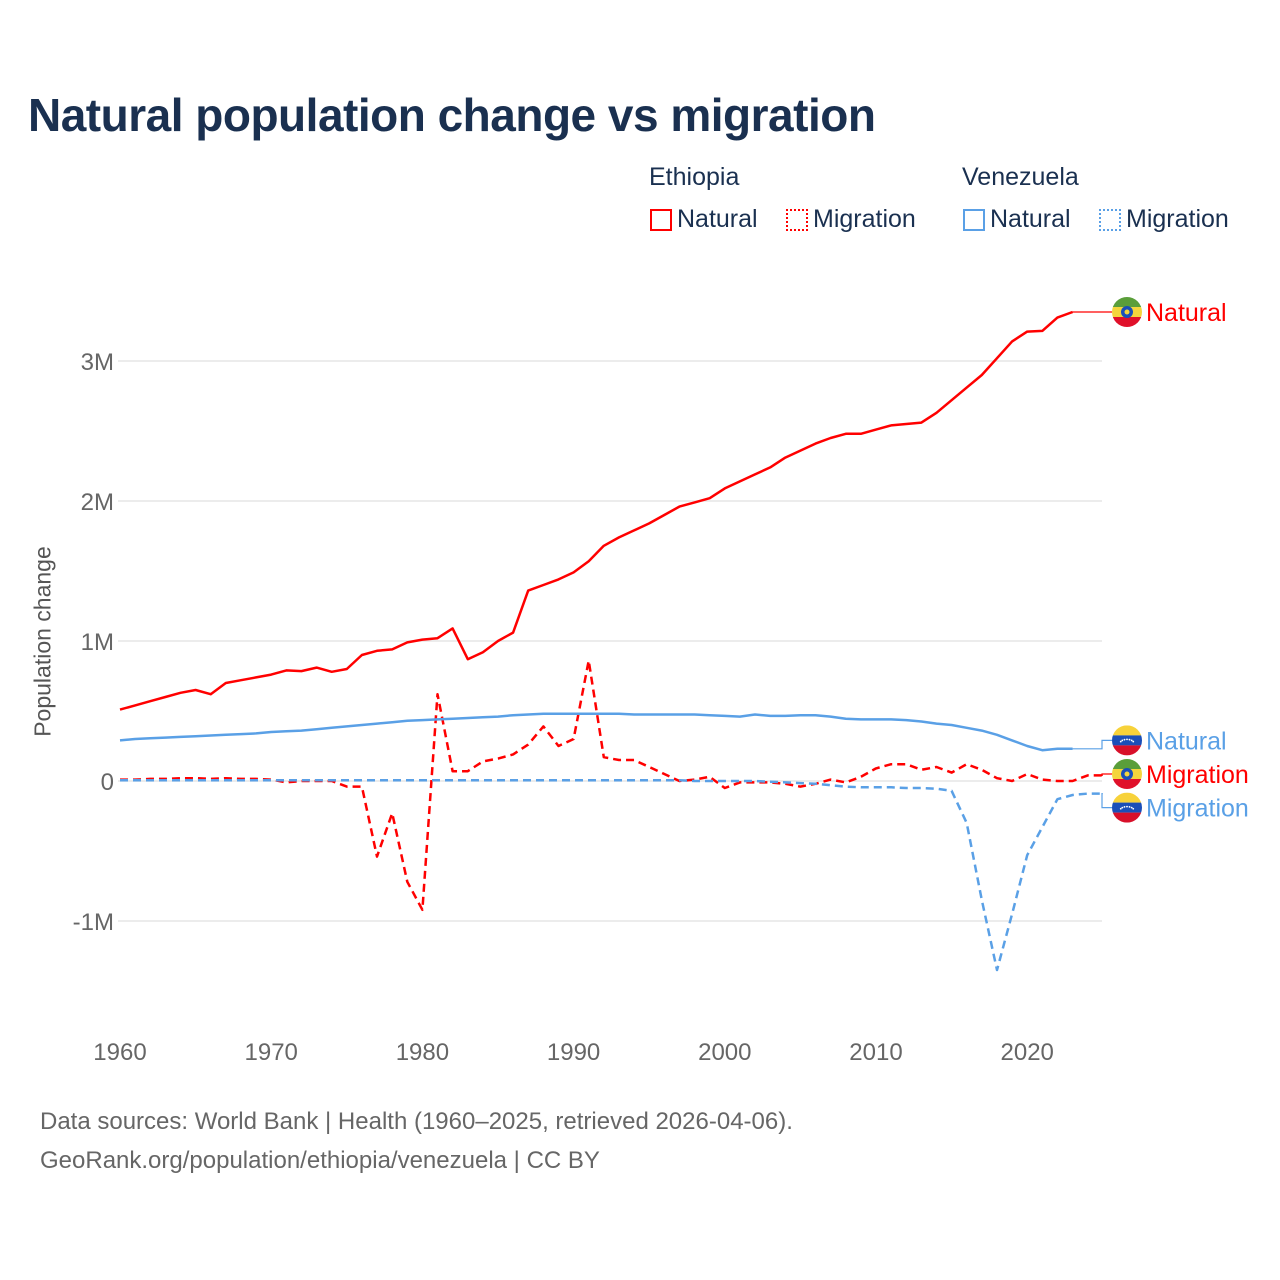 The width and height of the screenshot is (1280, 1280). I want to click on legend-group-venezuela: Venezuela, so click(1020, 177).